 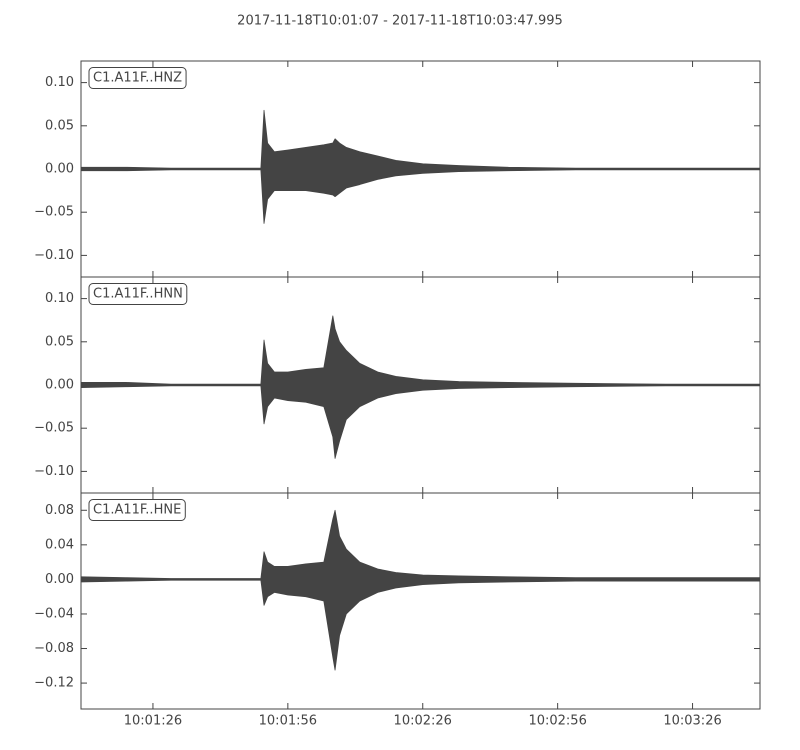 What do you see at coordinates (288, 721) in the screenshot?
I see `x-tick-label: 10:01:56` at bounding box center [288, 721].